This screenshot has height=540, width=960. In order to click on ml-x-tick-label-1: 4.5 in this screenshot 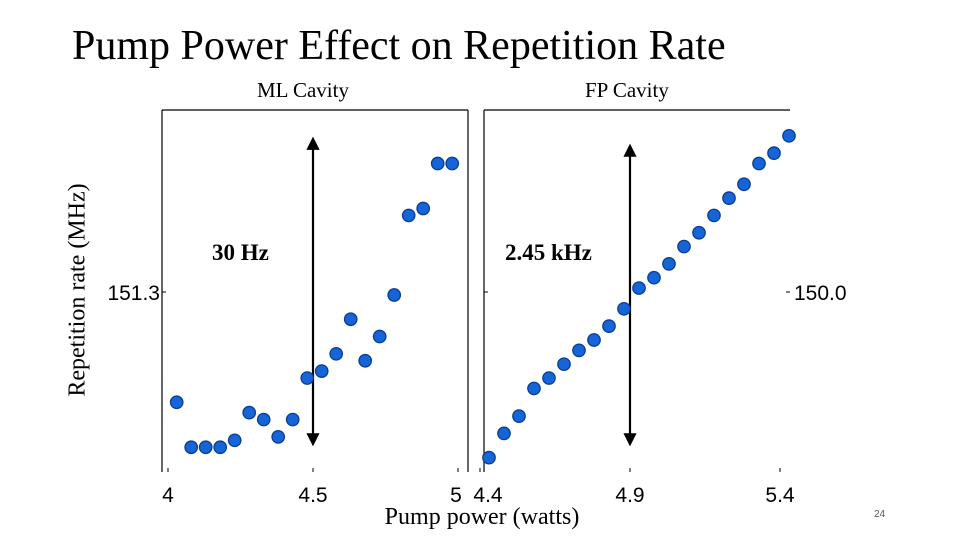, I will do `click(312, 495)`.